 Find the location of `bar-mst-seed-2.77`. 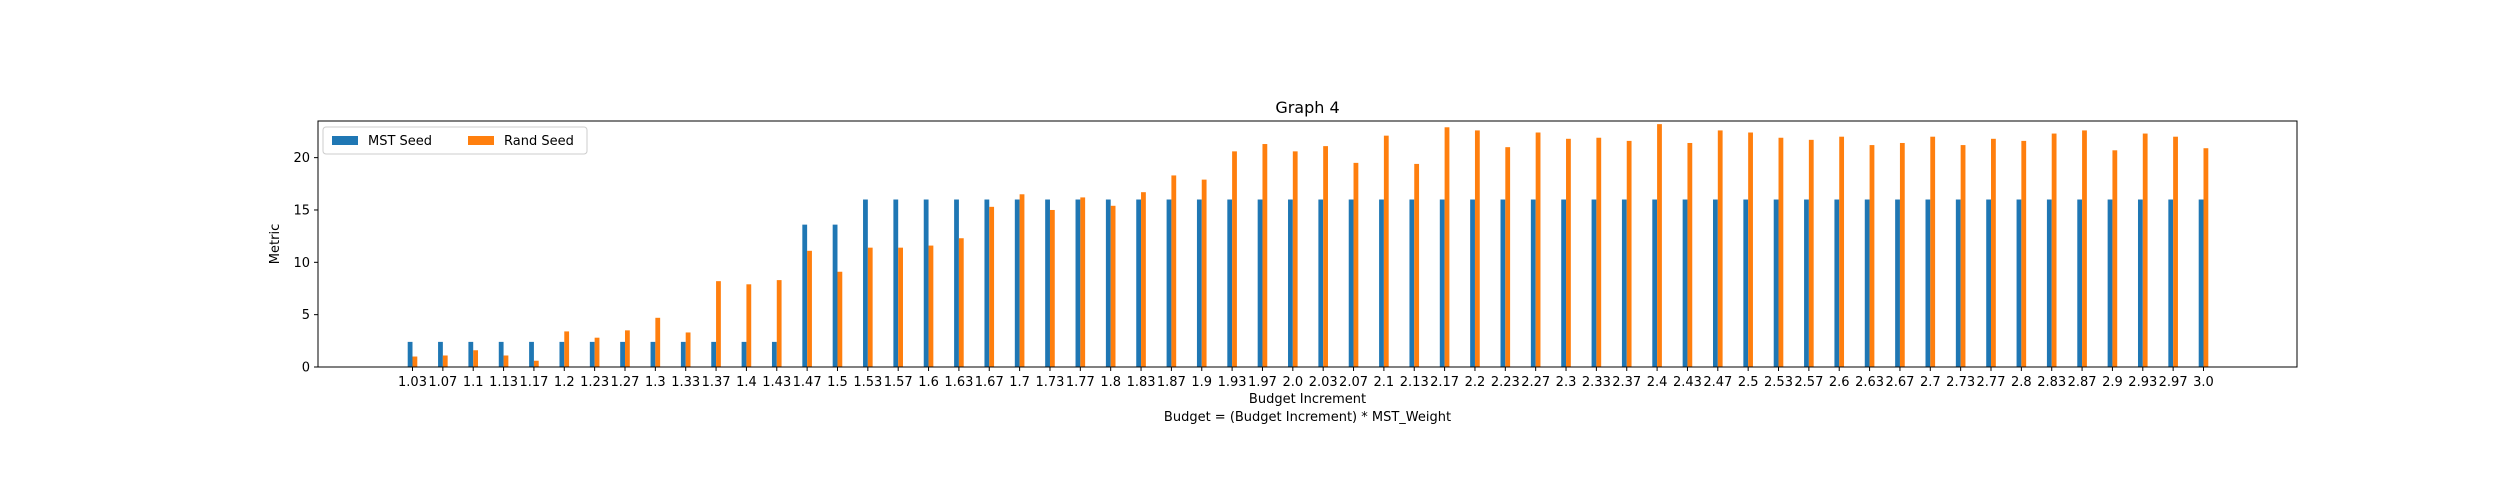

bar-mst-seed-2.77 is located at coordinates (1989, 283).